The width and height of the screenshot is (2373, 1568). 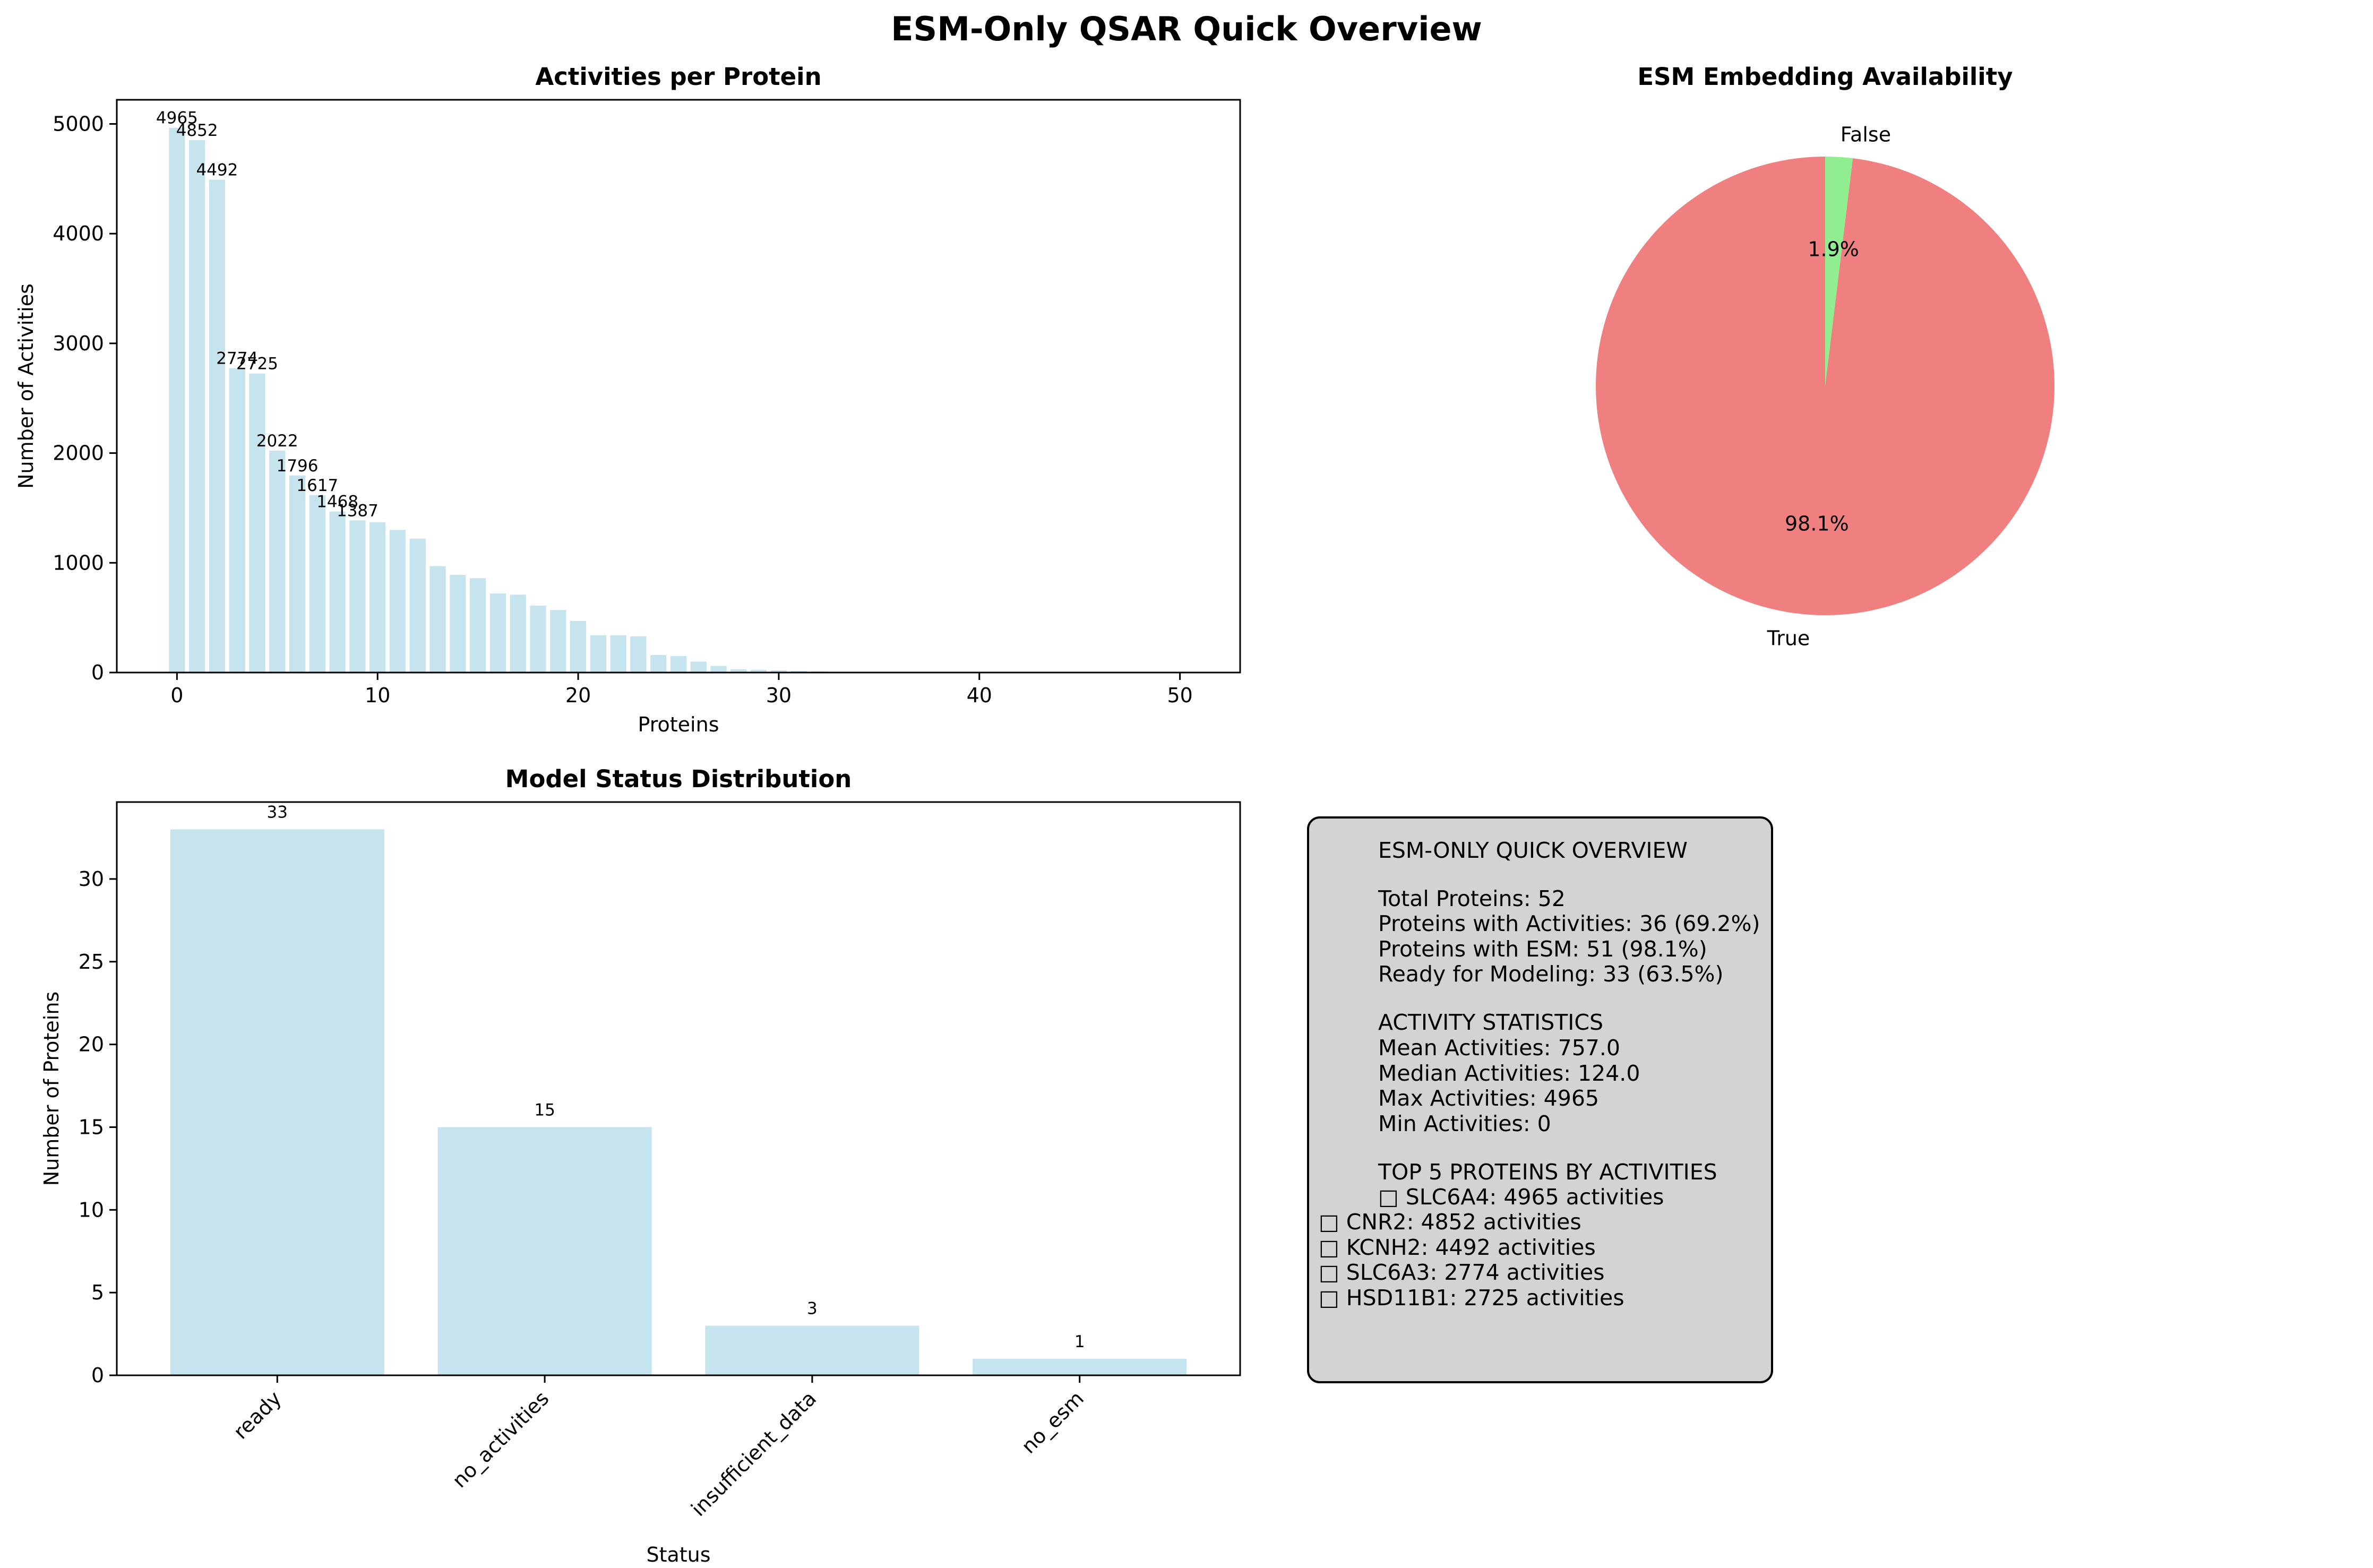 What do you see at coordinates (1839, 271) in the screenshot?
I see `pie-slice` at bounding box center [1839, 271].